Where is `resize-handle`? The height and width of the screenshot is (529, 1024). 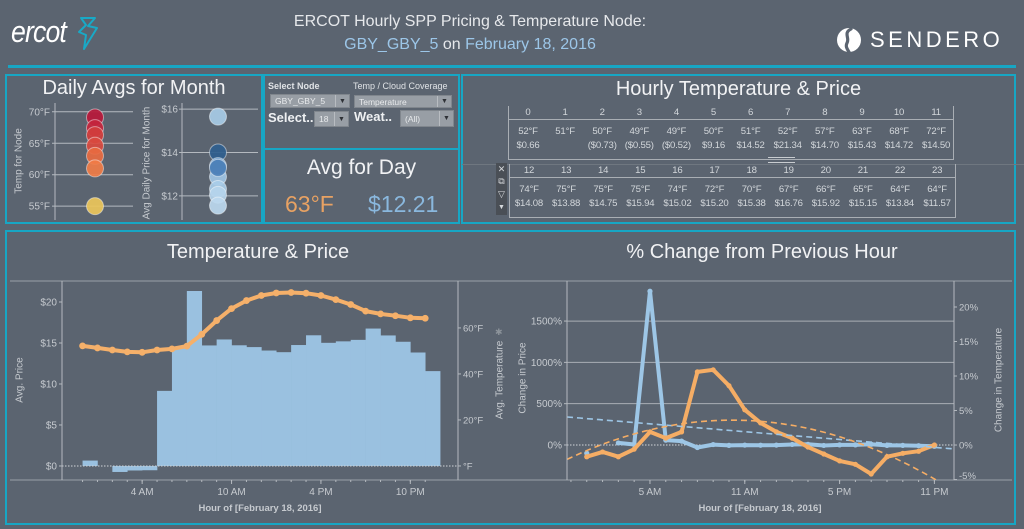 resize-handle is located at coordinates (781, 160).